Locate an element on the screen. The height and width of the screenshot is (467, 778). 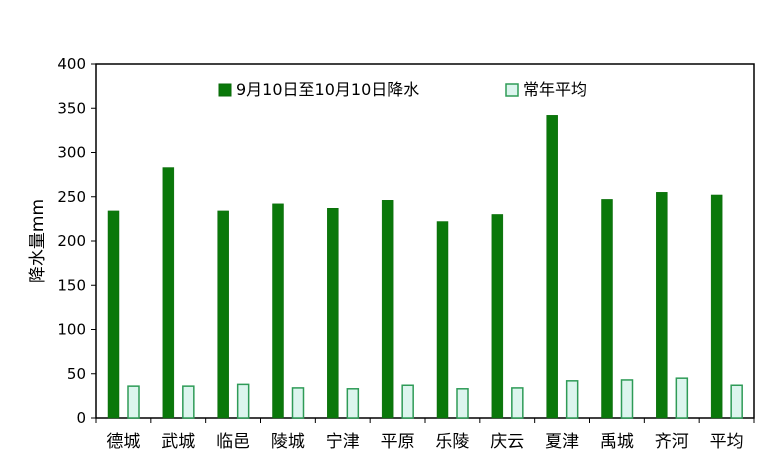
x-tick-label: 禹城 is located at coordinates (617, 442).